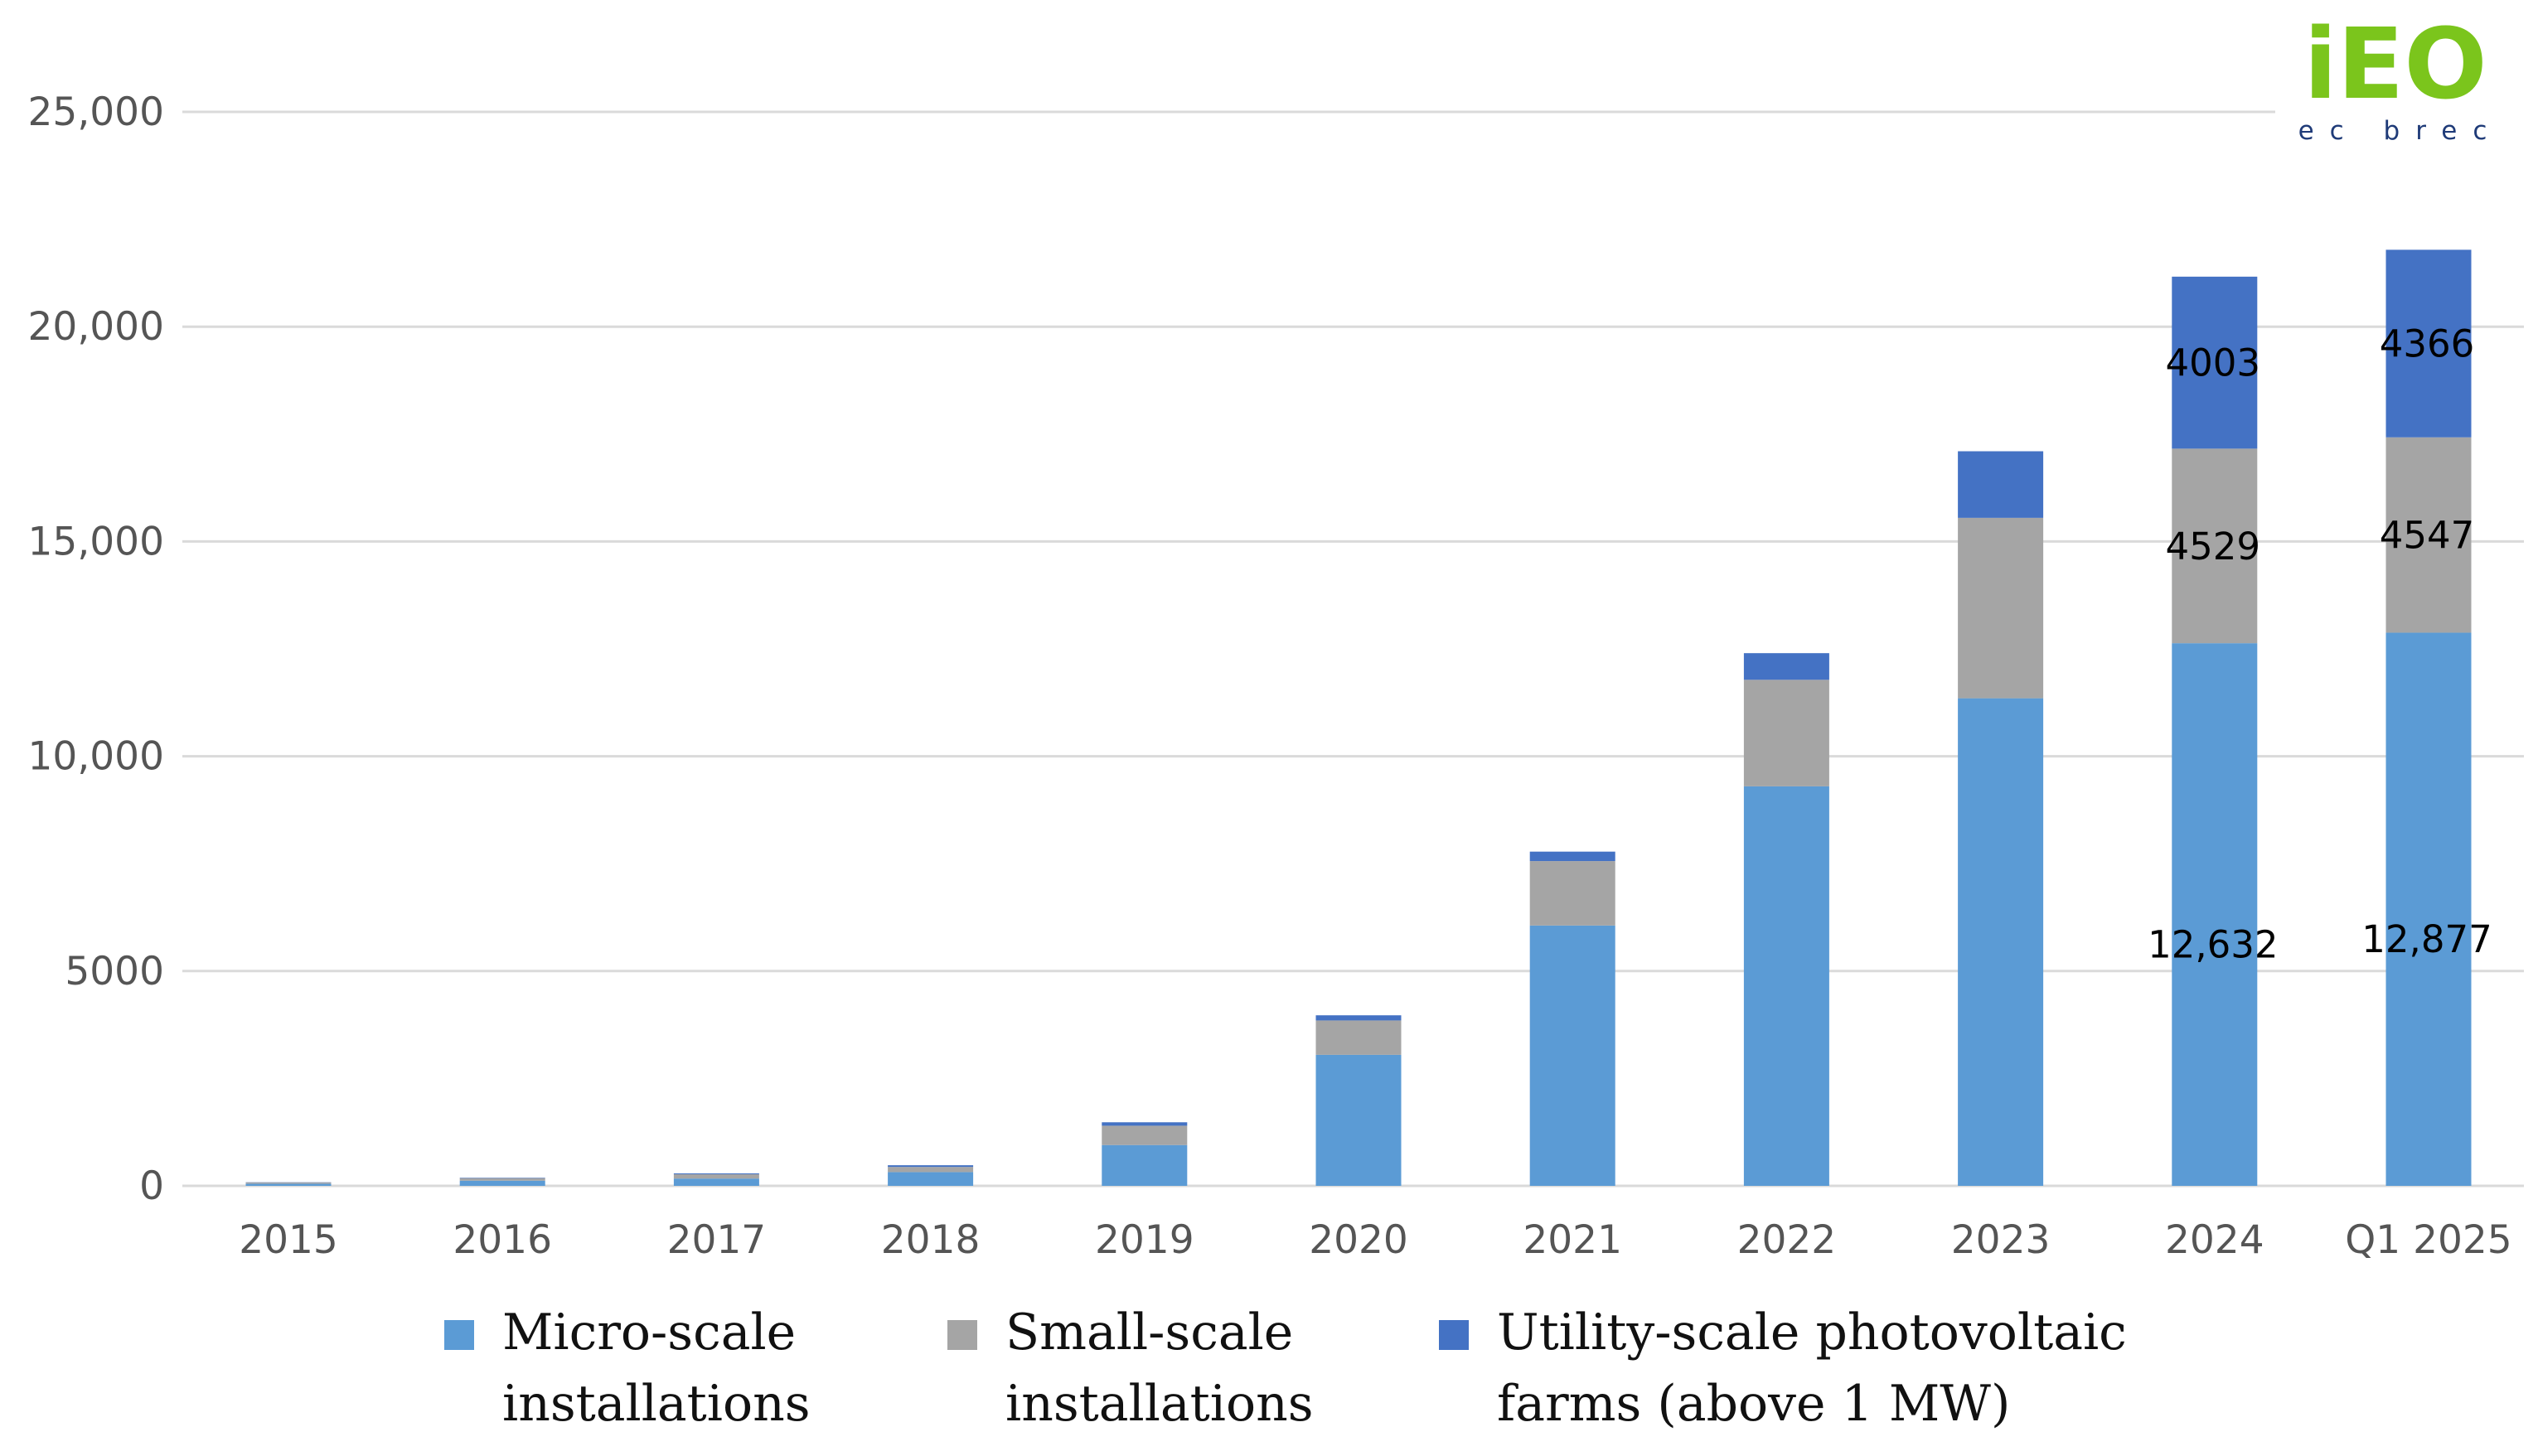  I want to click on y-tick-label: 15,000, so click(96, 541).